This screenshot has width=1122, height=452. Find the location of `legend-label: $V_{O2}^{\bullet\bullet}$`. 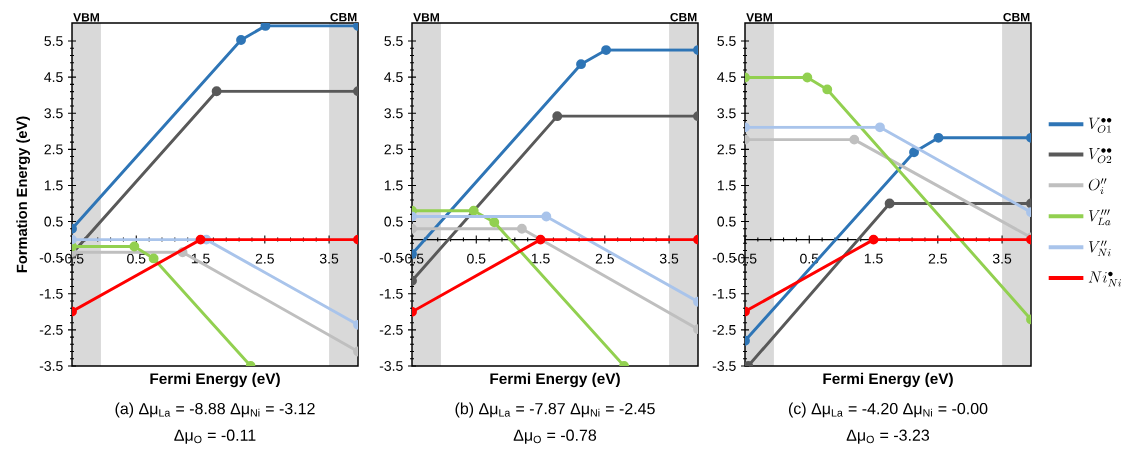

legend-label: $V_{O2}^{\bullet\bullet}$ is located at coordinates (1100, 156).